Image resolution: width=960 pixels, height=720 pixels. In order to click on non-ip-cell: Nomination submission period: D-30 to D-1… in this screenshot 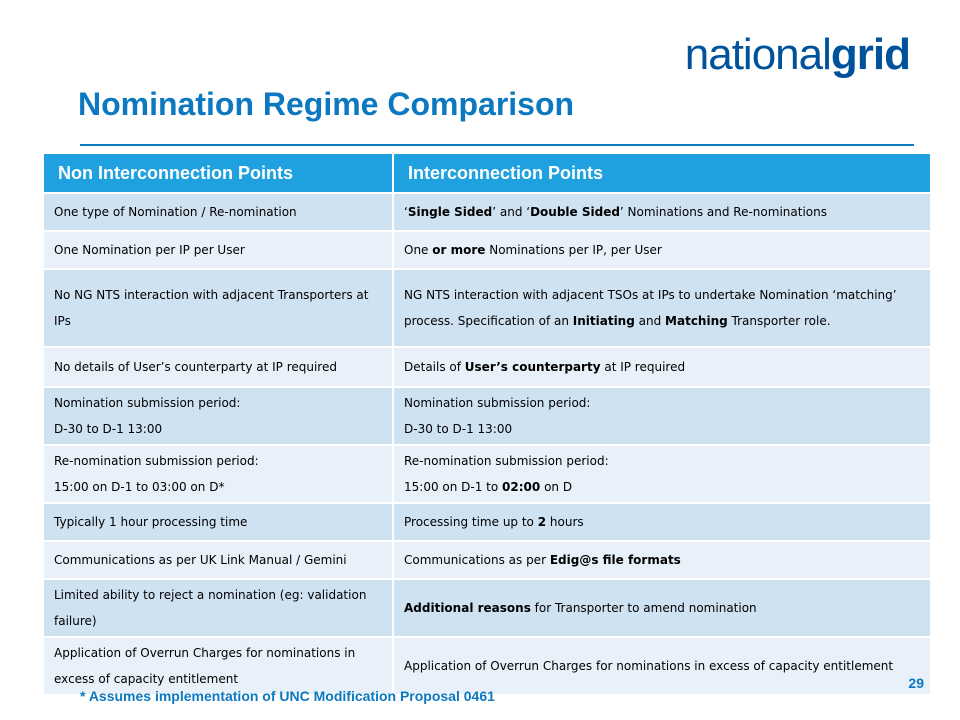, I will do `click(219, 416)`.